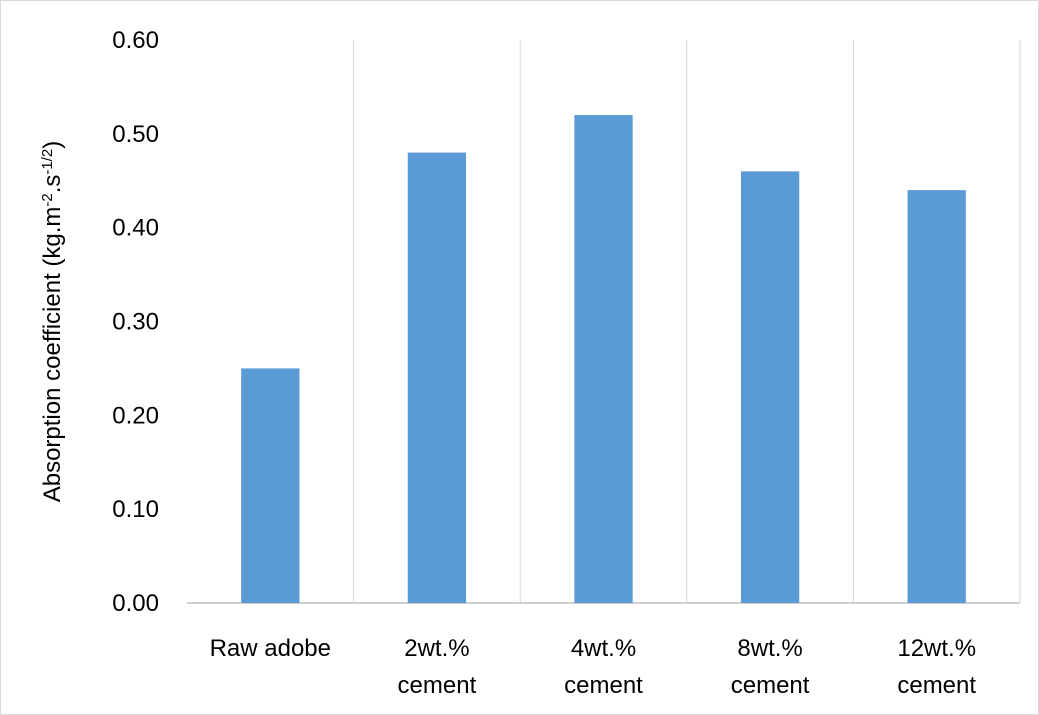 This screenshot has width=1039, height=715. I want to click on y-axis-label-part: -1/2, so click(47, 162).